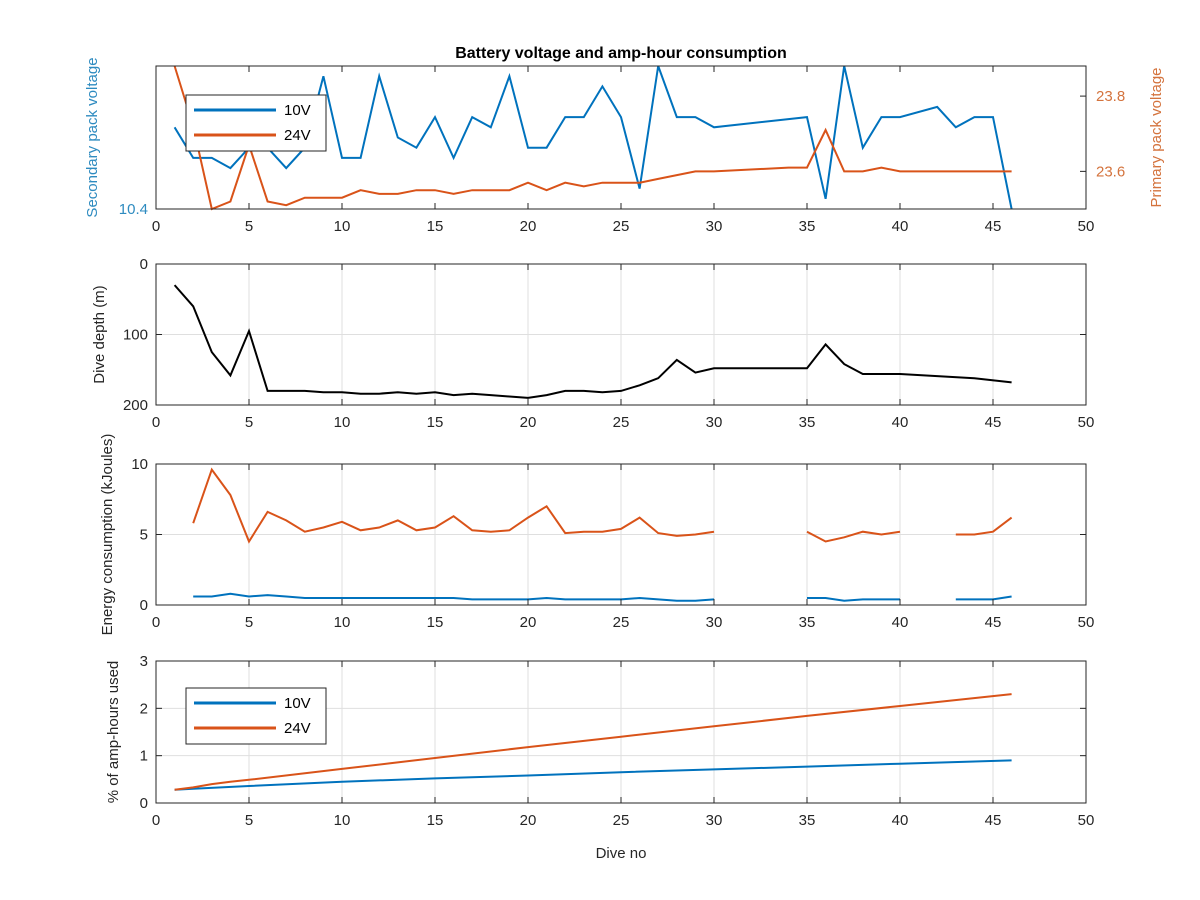 This screenshot has width=1200, height=900. What do you see at coordinates (144, 756) in the screenshot?
I see `y-tick-label: 1` at bounding box center [144, 756].